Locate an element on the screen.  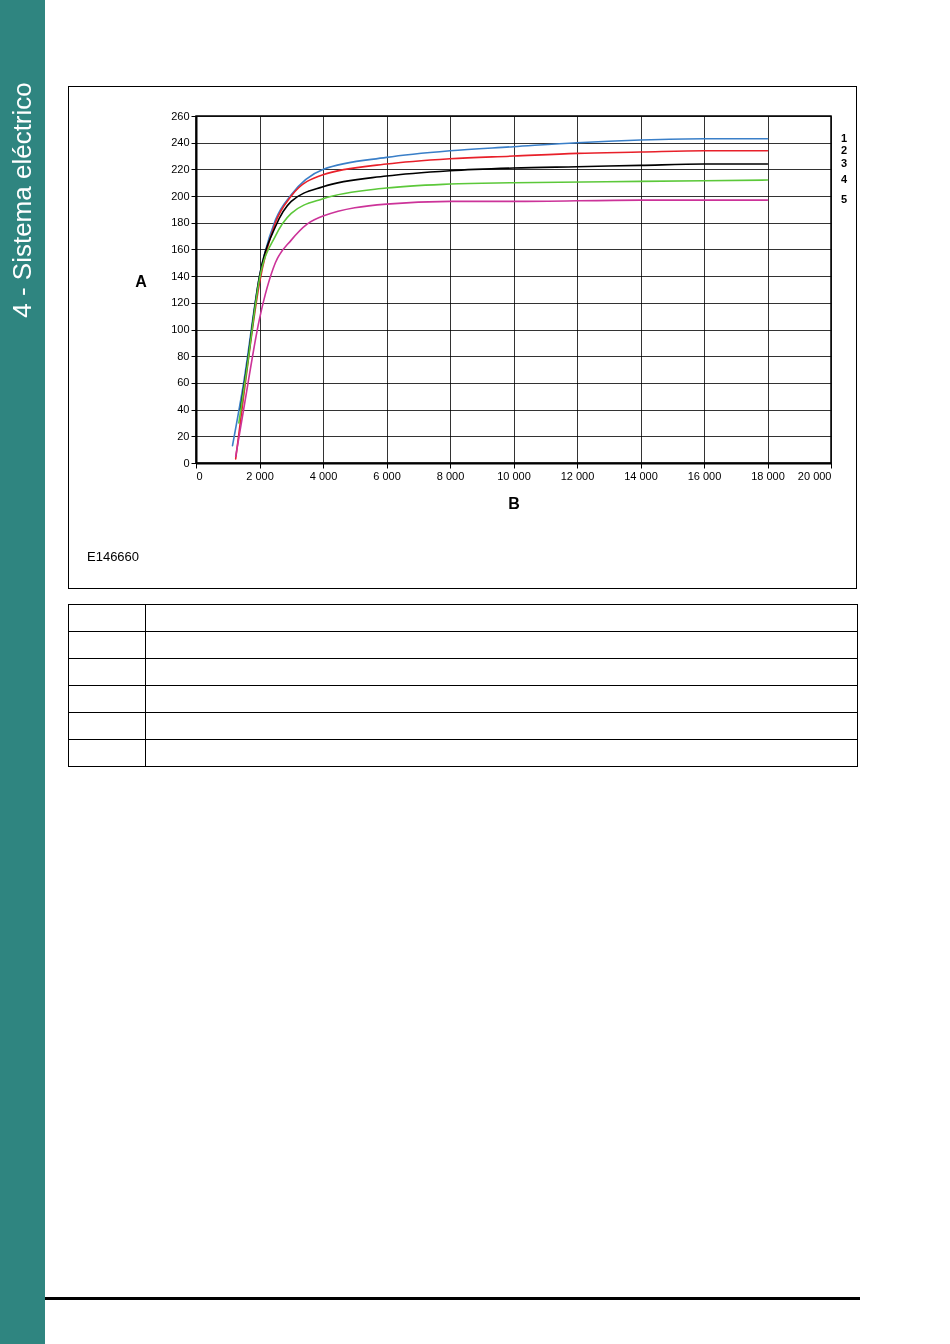
y-tick-label: 220 is located at coordinates (180, 168).